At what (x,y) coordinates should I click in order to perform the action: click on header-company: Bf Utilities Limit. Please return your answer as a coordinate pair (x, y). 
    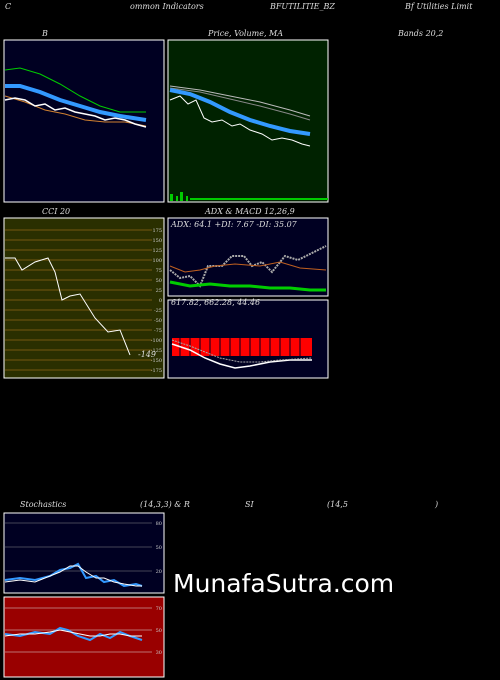
    Looking at the image, I should click on (438, 6).